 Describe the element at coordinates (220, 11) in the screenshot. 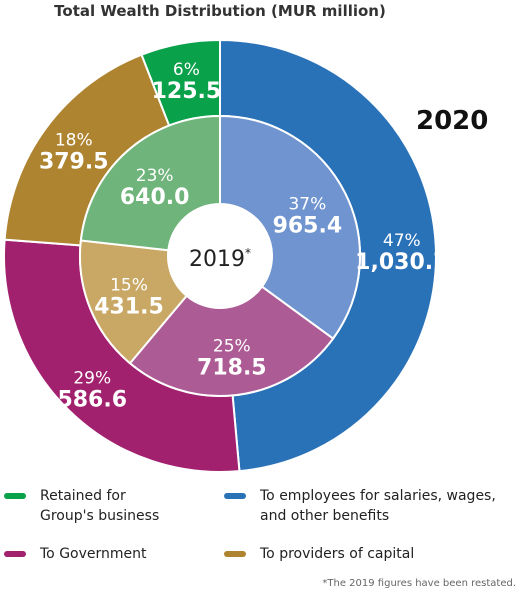

I see `chart-title: Total Wealth Distribution (MUR million)` at that location.